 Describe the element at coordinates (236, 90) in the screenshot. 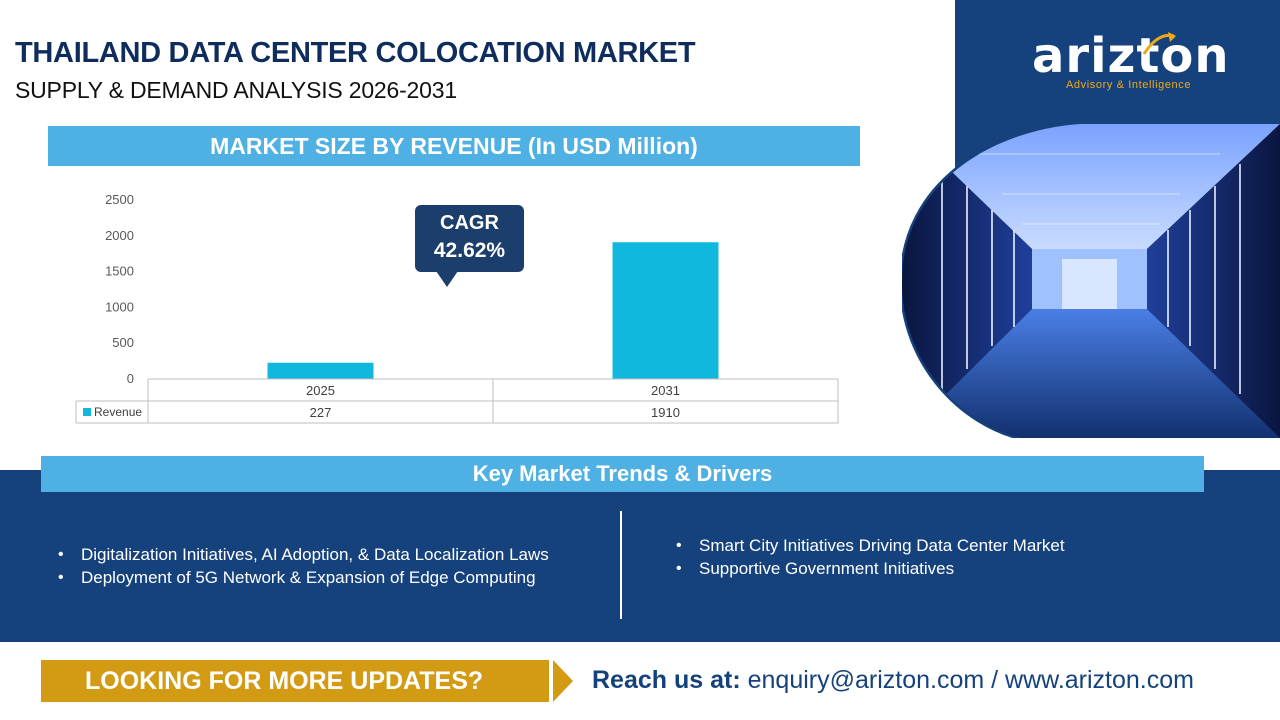

I see `page-subtitle: SUPPLY & DEMAND ANALYSIS 2026-2031` at that location.